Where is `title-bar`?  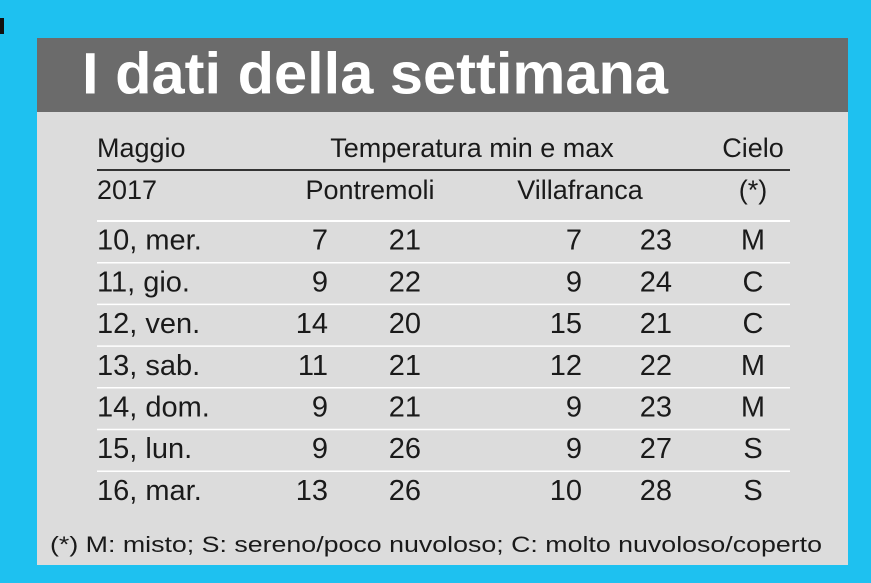 title-bar is located at coordinates (442, 75).